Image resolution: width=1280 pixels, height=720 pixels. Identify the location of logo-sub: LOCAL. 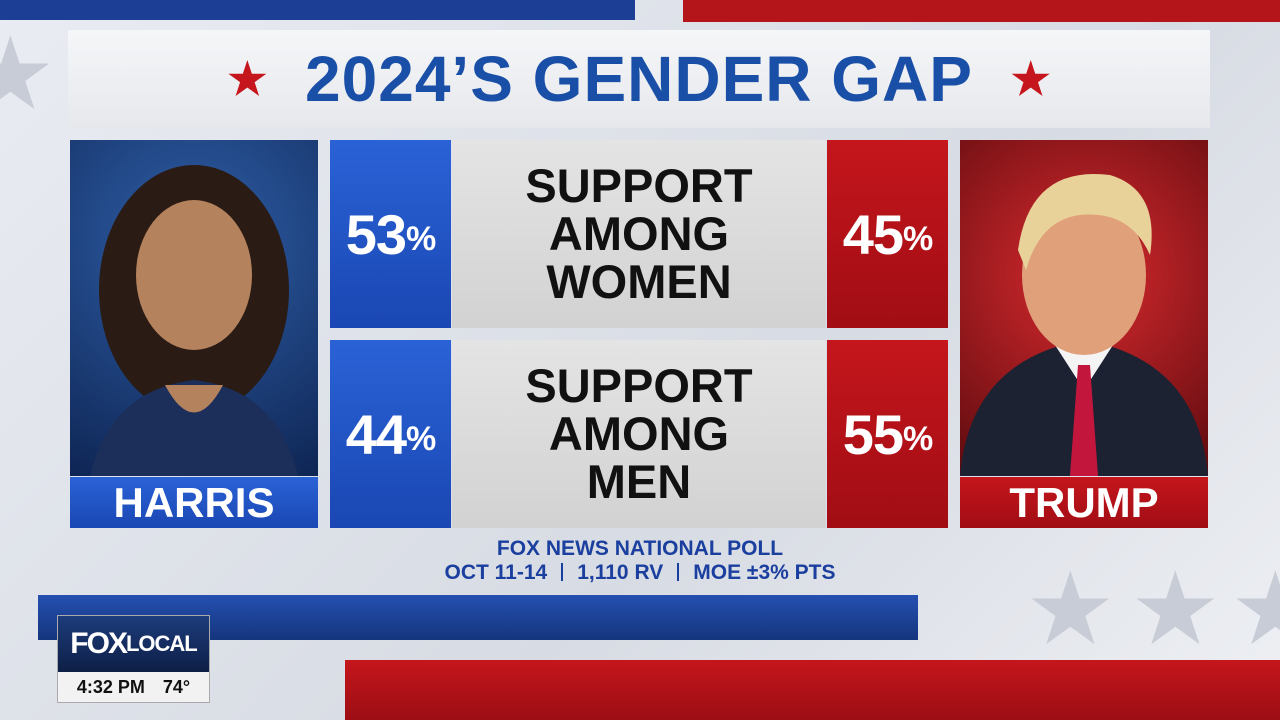
(161, 643).